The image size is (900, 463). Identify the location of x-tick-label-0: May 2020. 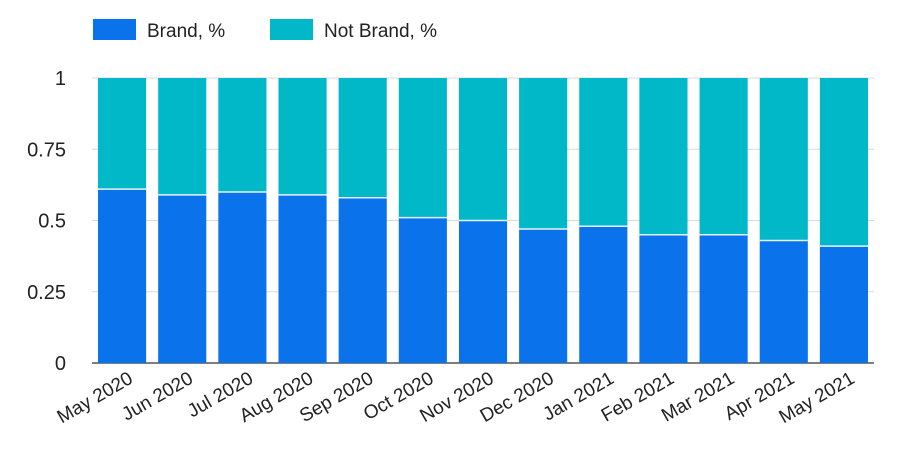
(95, 398).